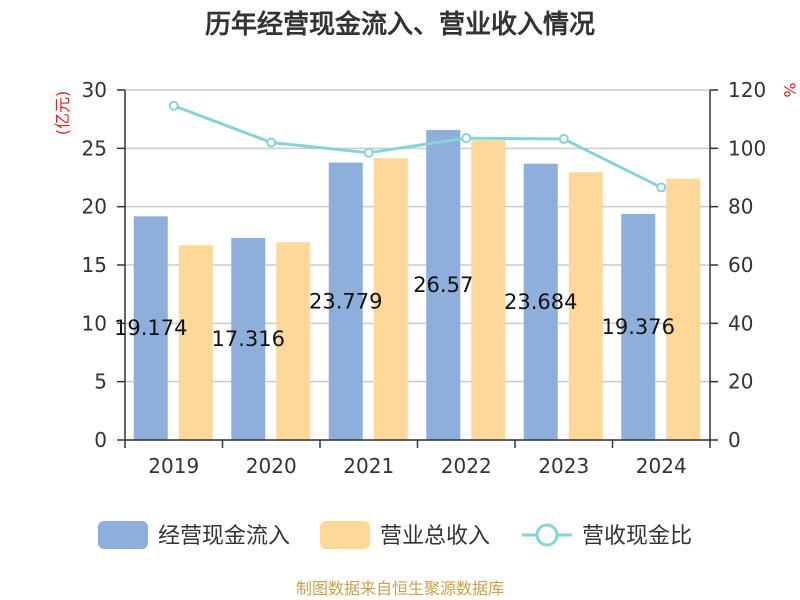  What do you see at coordinates (173, 105) in the screenshot?
I see `ratio-point-2019` at bounding box center [173, 105].